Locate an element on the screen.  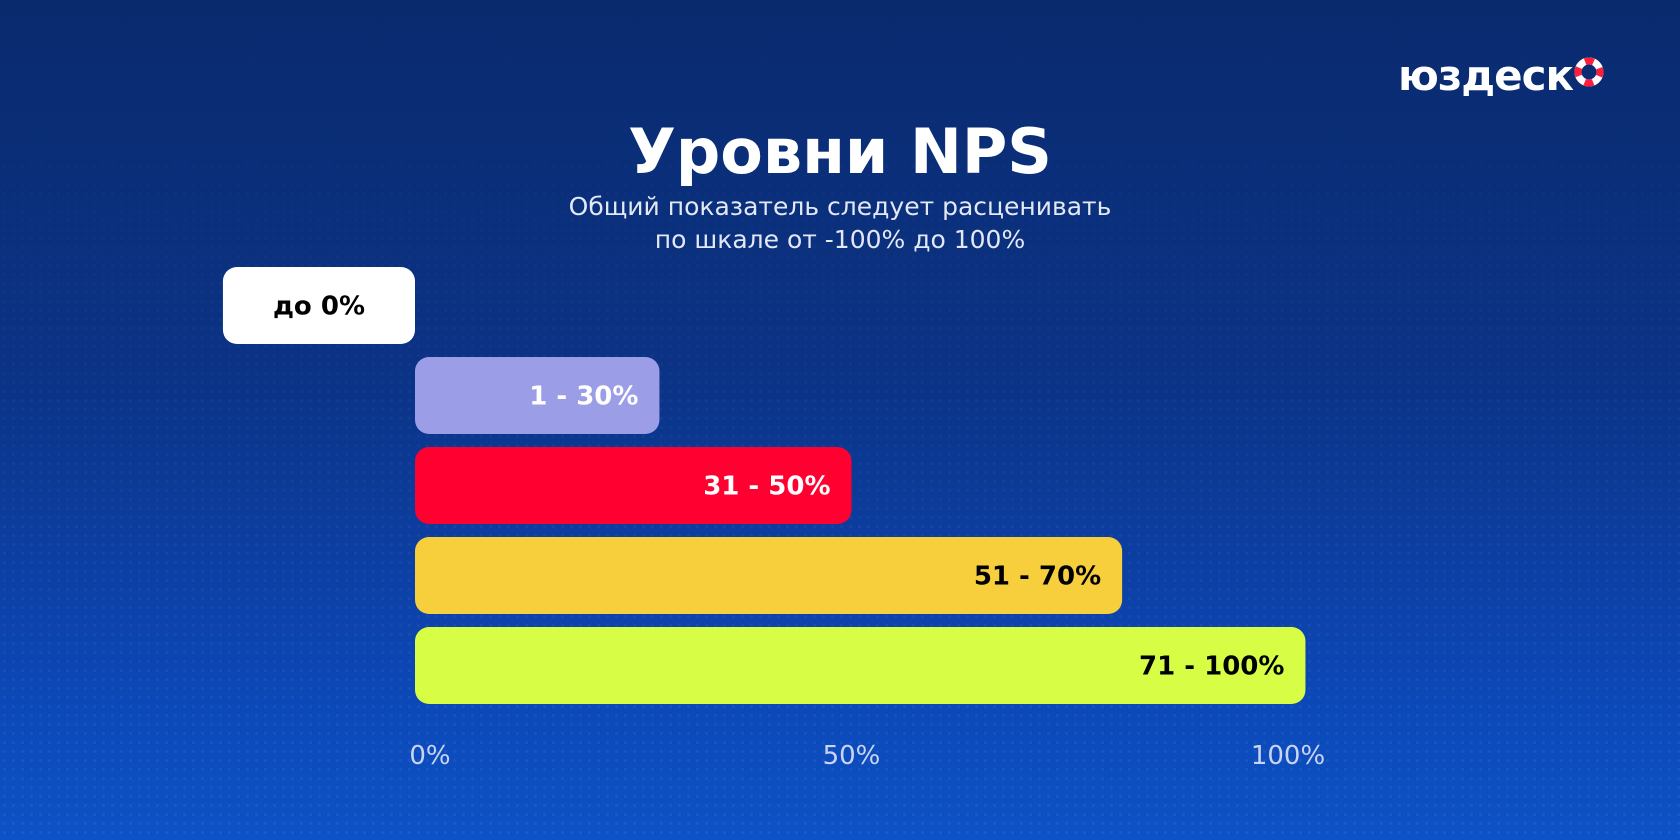
bar-group: до 0% is located at coordinates (318, 305).